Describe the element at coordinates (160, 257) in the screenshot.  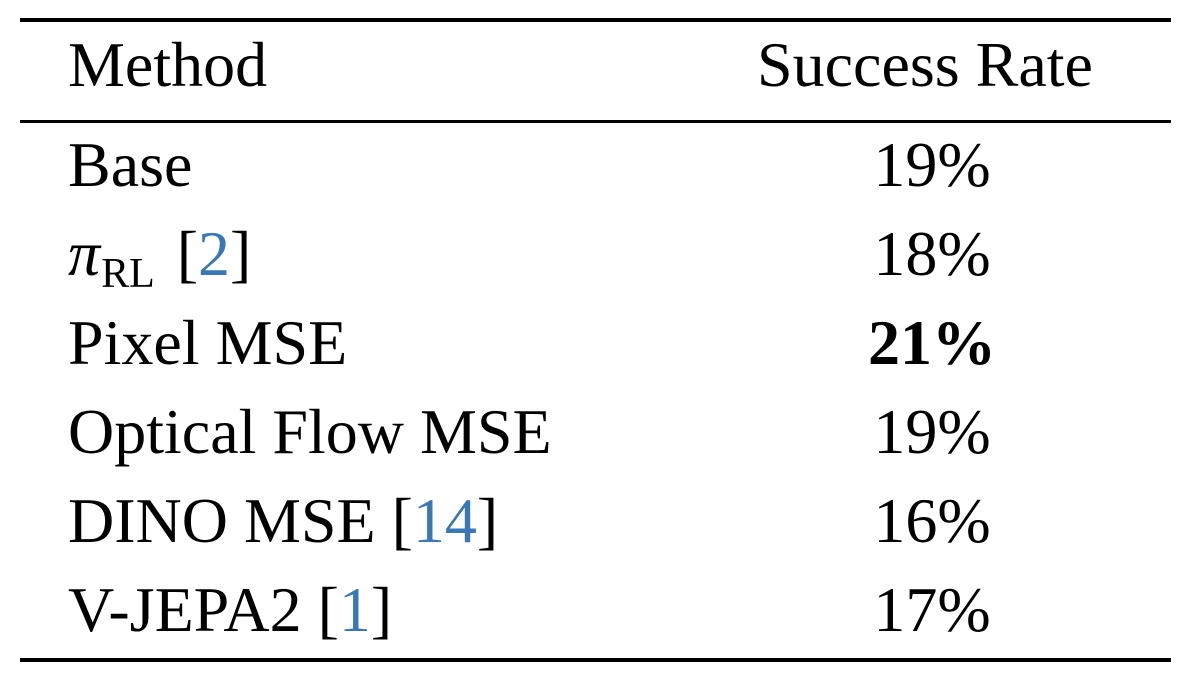
I see `method-name: πRL [2]` at that location.